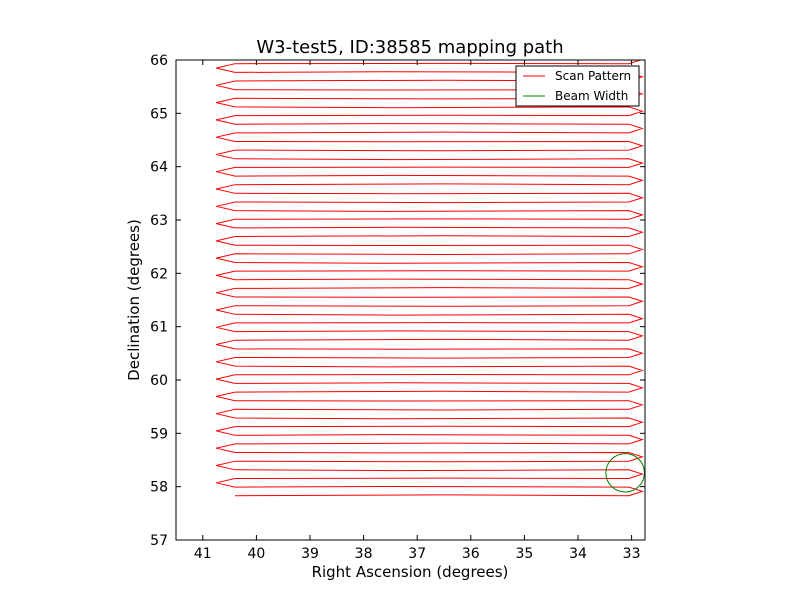 Image resolution: width=800 pixels, height=600 pixels. What do you see at coordinates (159, 434) in the screenshot?
I see `y-tick-label: 59` at bounding box center [159, 434].